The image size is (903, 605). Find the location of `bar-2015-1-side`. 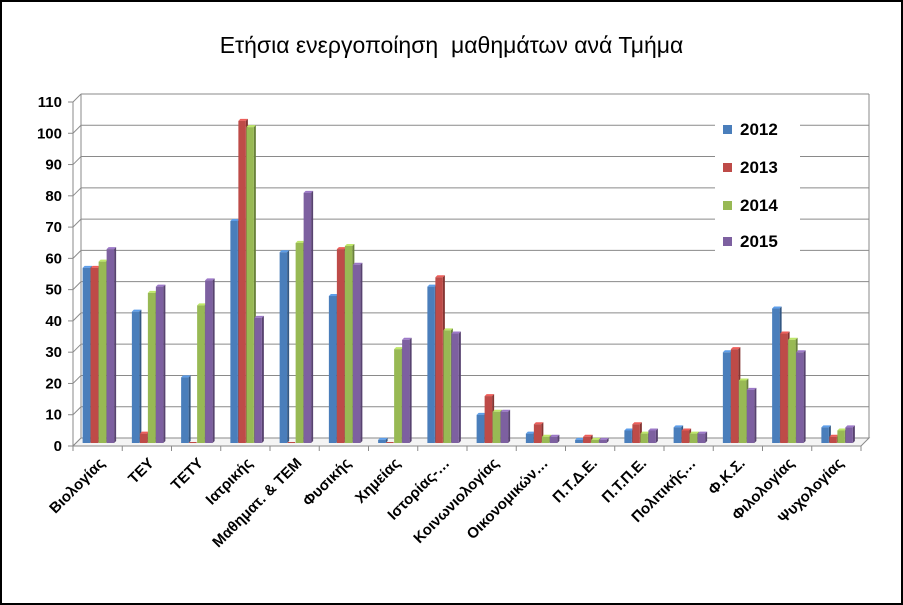

bar-2015-1-side is located at coordinates (164, 363).